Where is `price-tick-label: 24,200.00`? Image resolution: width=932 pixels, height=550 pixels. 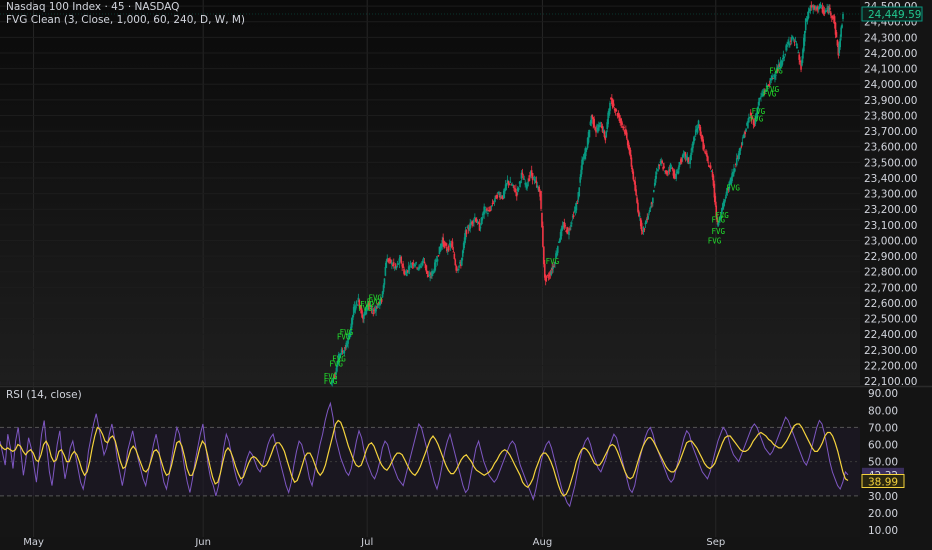 price-tick-label: 24,200.00 is located at coordinates (890, 54).